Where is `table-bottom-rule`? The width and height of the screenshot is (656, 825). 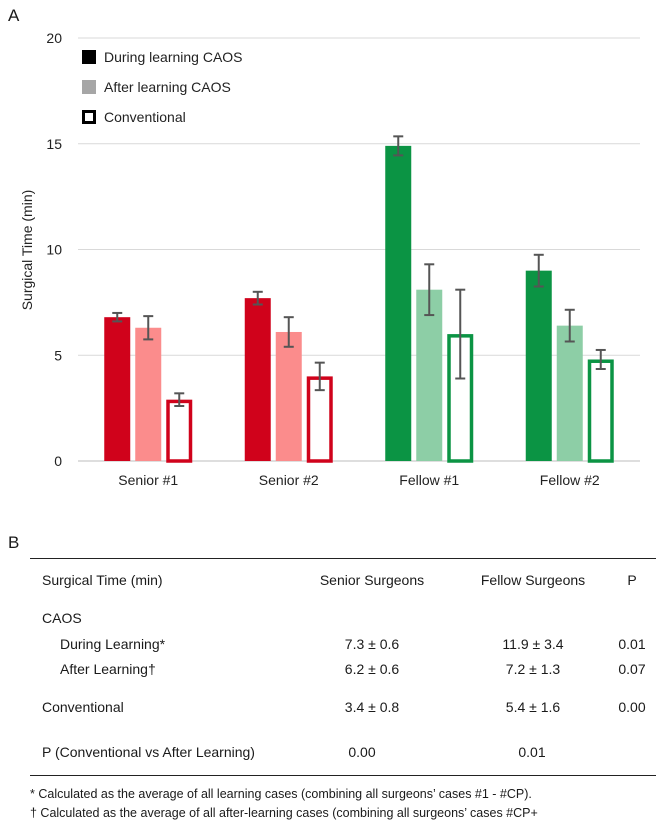 table-bottom-rule is located at coordinates (343, 775).